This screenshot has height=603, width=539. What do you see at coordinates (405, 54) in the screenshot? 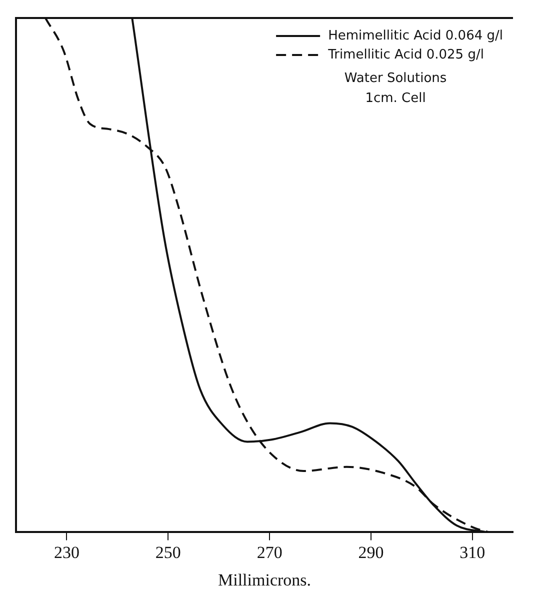
I see `legend-label: Trimellitic Acid 0.025 g/l` at bounding box center [405, 54].